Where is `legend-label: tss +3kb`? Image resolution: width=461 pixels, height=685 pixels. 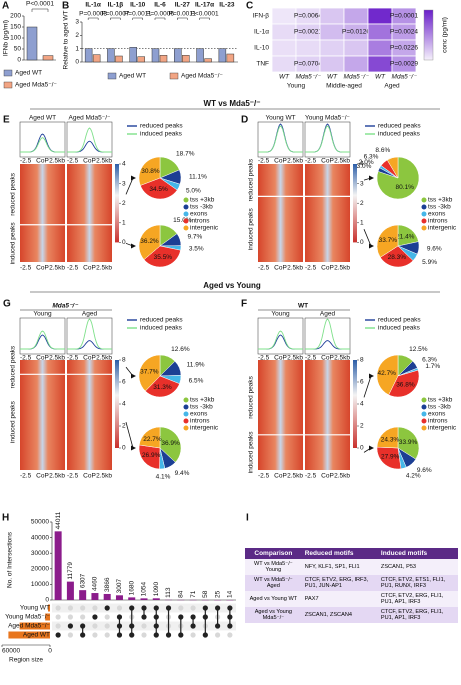 legend-label: tss +3kb is located at coordinates (202, 400).